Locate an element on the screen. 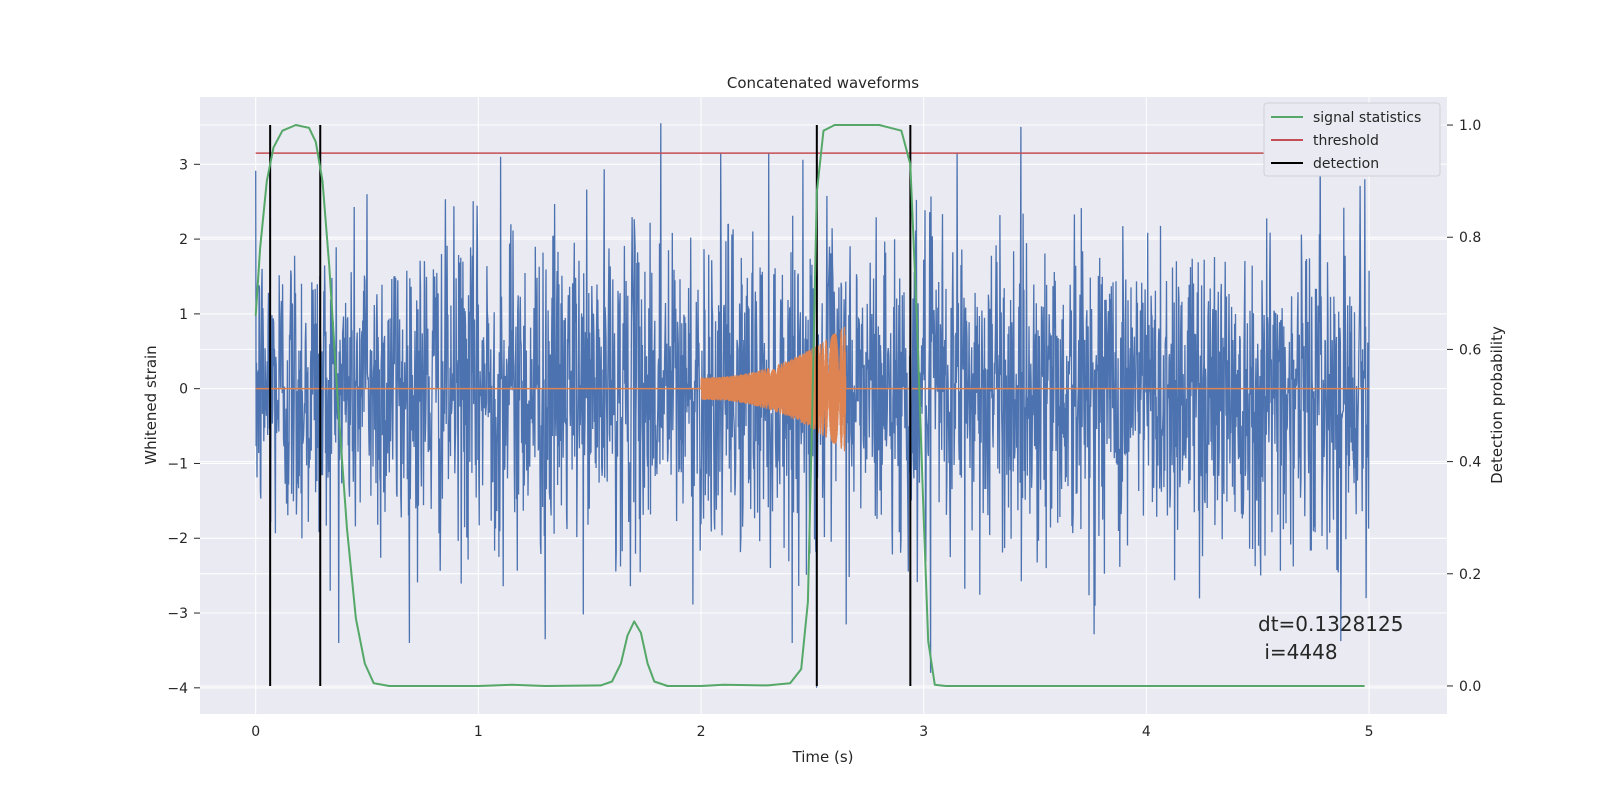  x-tick-label: 0 is located at coordinates (255, 732).